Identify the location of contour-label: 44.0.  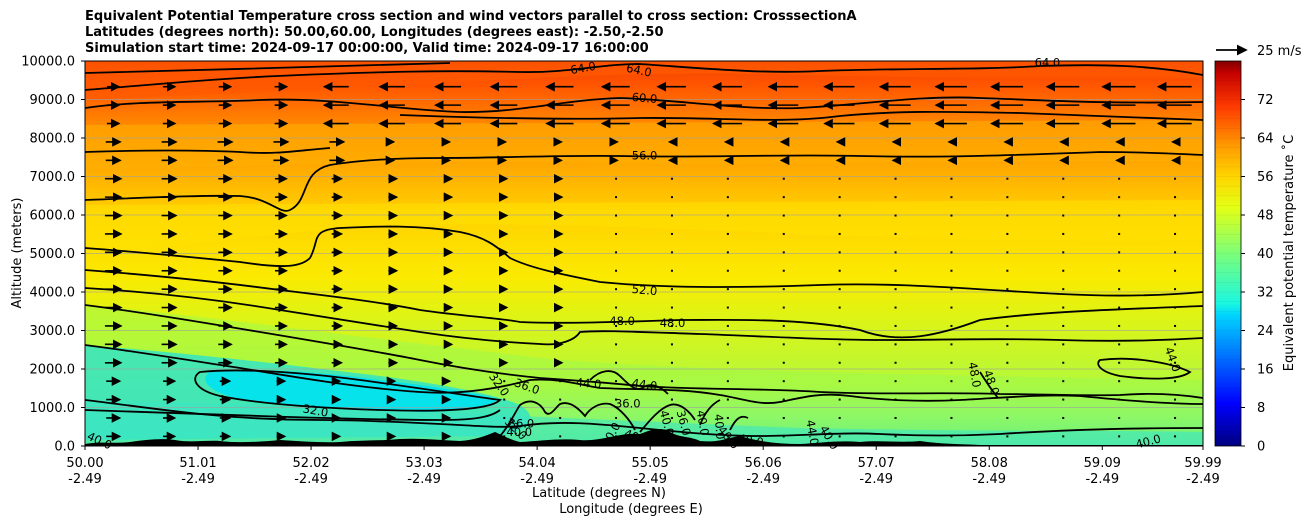
(644, 384).